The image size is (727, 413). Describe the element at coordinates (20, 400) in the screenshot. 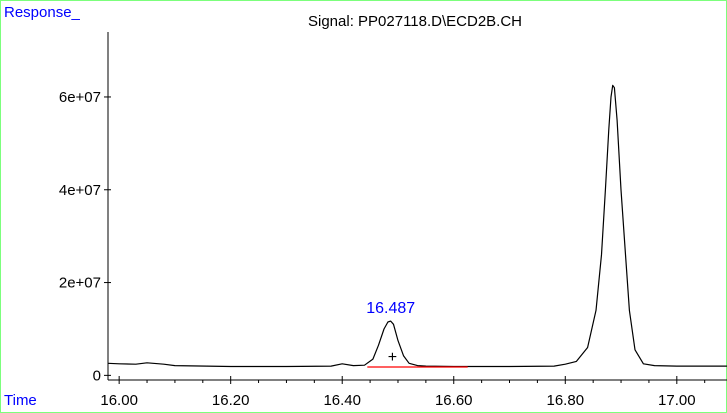

I see `x-axis-label: Time` at that location.